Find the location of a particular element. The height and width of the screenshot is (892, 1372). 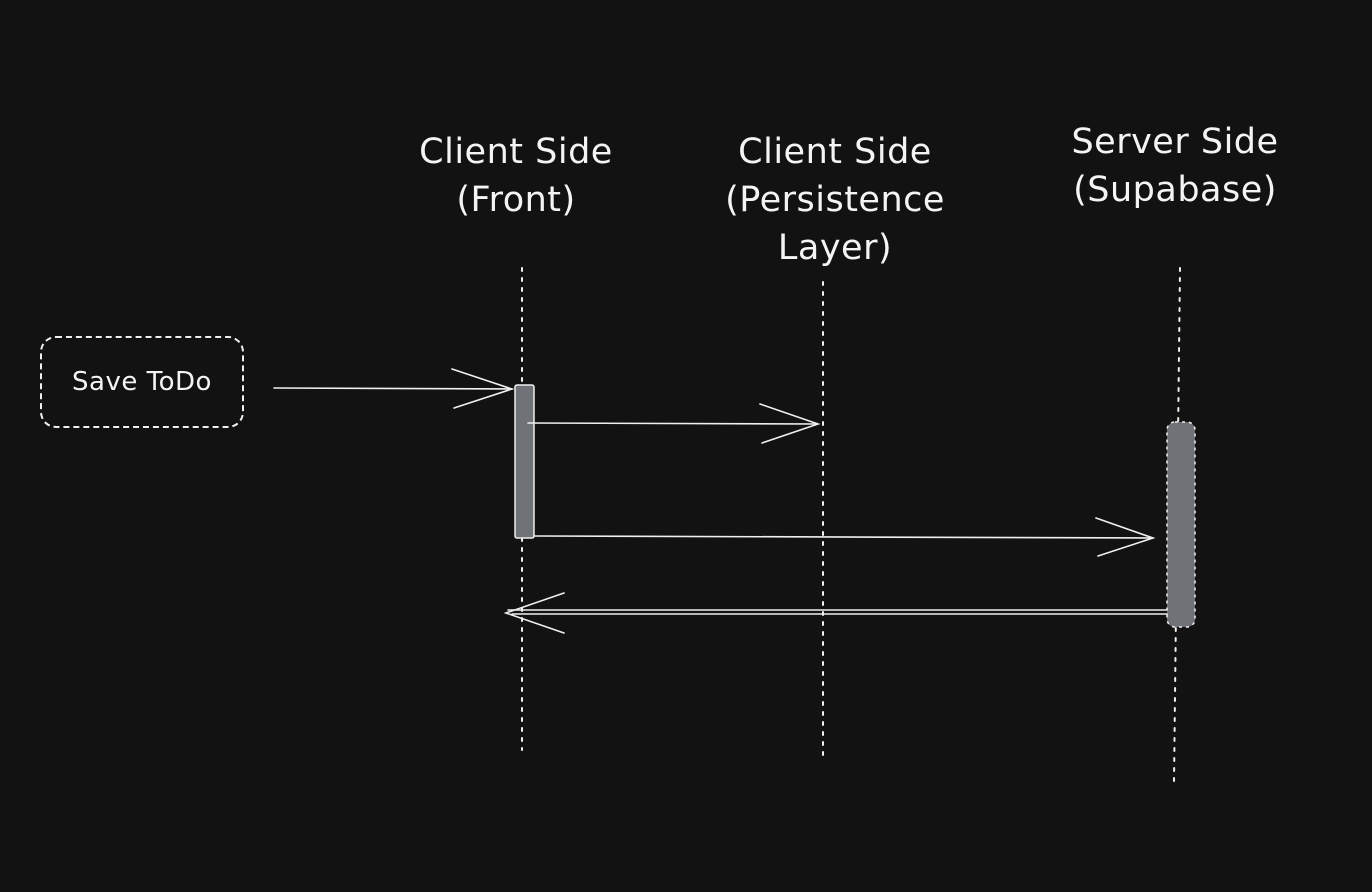

trigger-box-save-todo: Save ToDo is located at coordinates (142, 382).